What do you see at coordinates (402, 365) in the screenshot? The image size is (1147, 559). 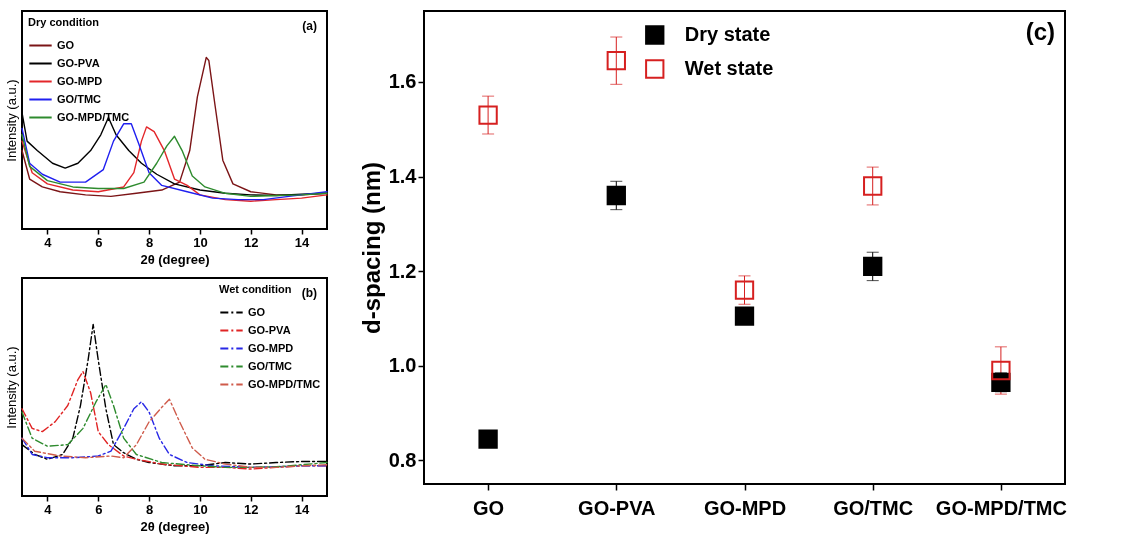 I see `y-tick-label: 1.0` at bounding box center [402, 365].